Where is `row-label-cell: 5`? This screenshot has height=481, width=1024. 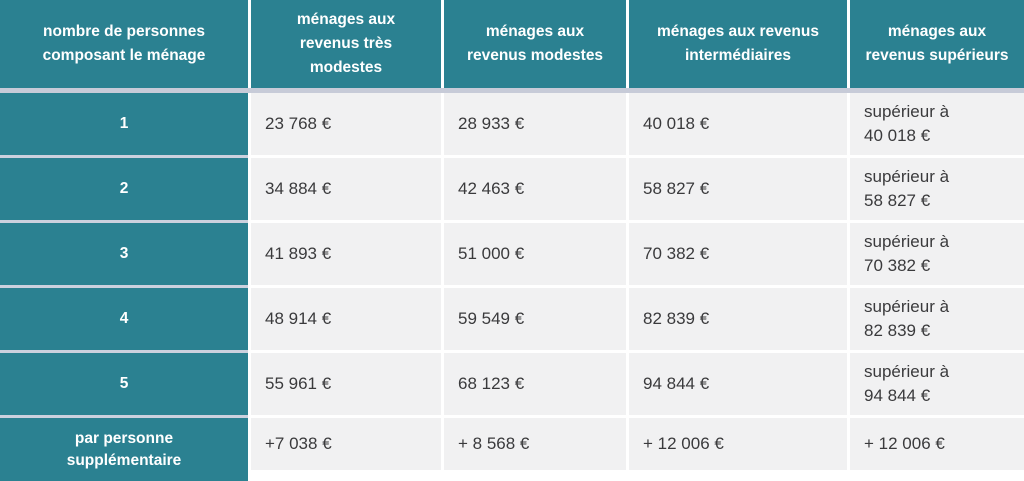
row-label-cell: 5 is located at coordinates (124, 385).